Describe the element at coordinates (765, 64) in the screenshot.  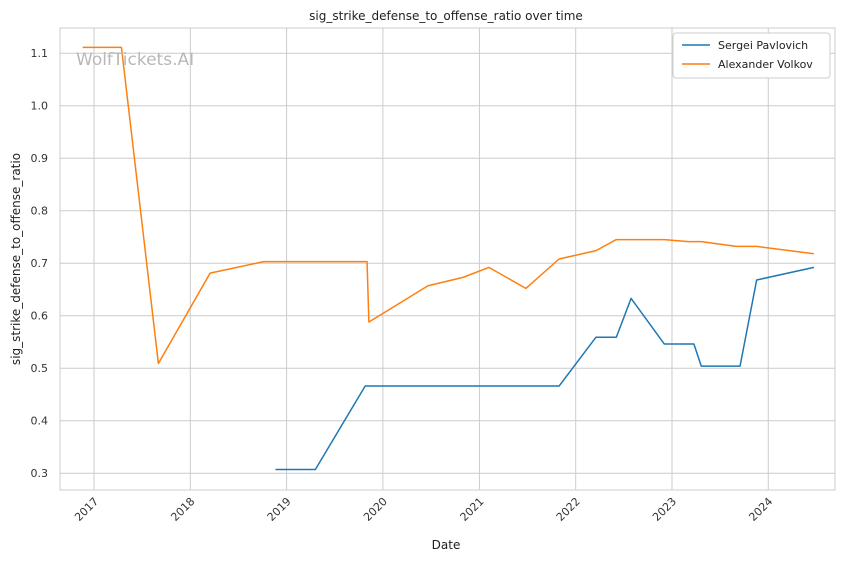
I see `legend-label: Alexander Volkov` at that location.